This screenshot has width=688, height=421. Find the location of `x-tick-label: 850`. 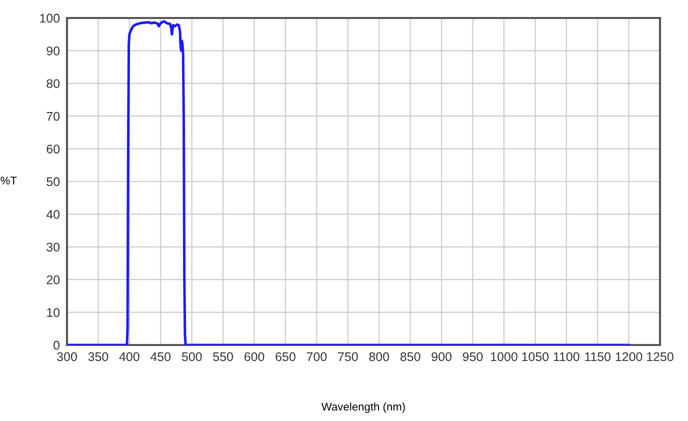

x-tick-label: 850 is located at coordinates (410, 357).